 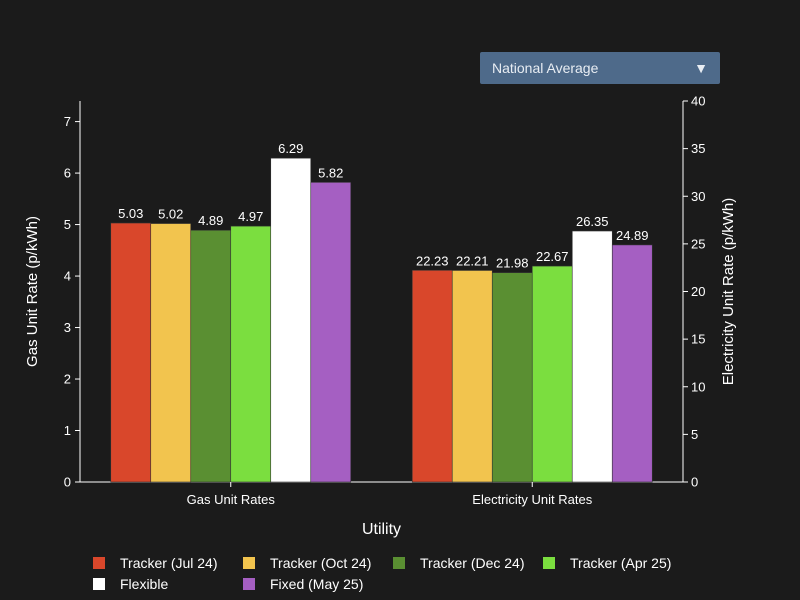 What do you see at coordinates (67, 327) in the screenshot?
I see `left-y-tick-label: 3` at bounding box center [67, 327].